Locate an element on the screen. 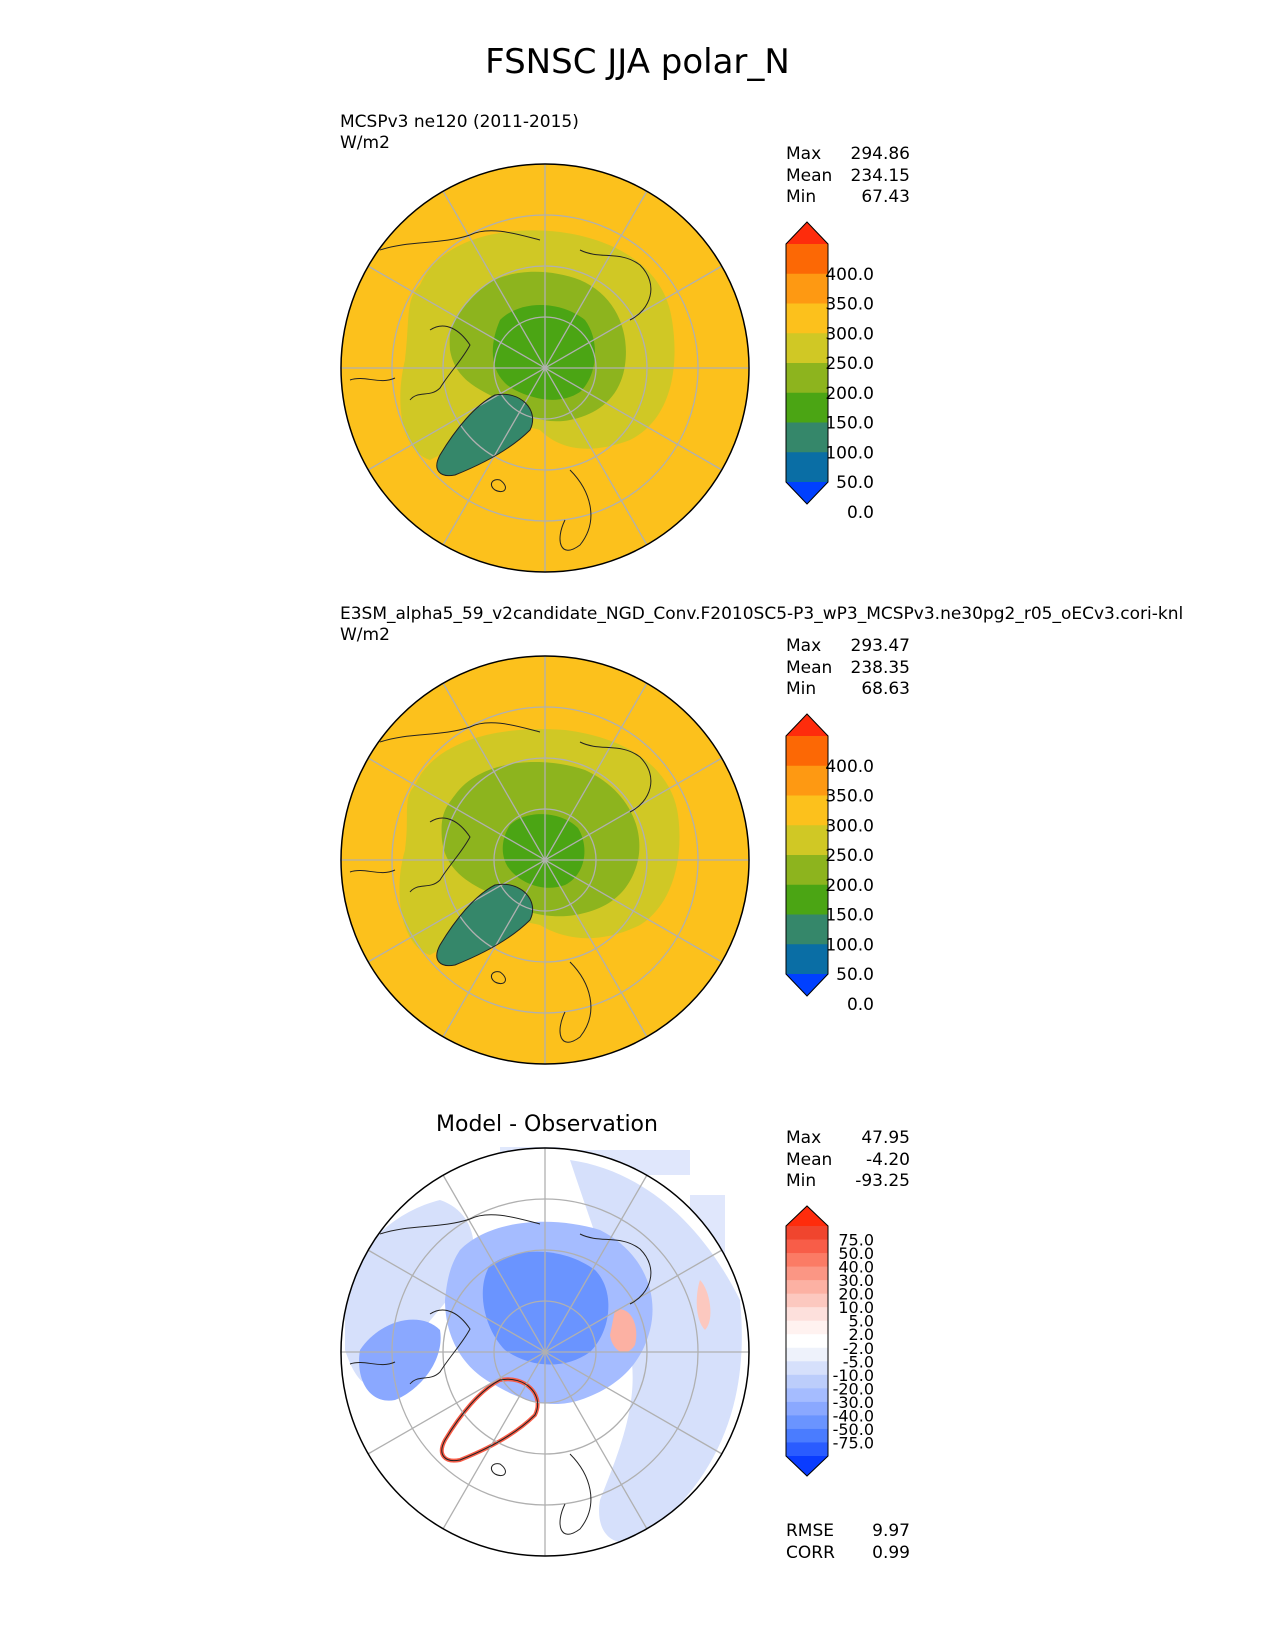 The image size is (1275, 1650). panel-2-units: W/m2 is located at coordinates (365, 635).